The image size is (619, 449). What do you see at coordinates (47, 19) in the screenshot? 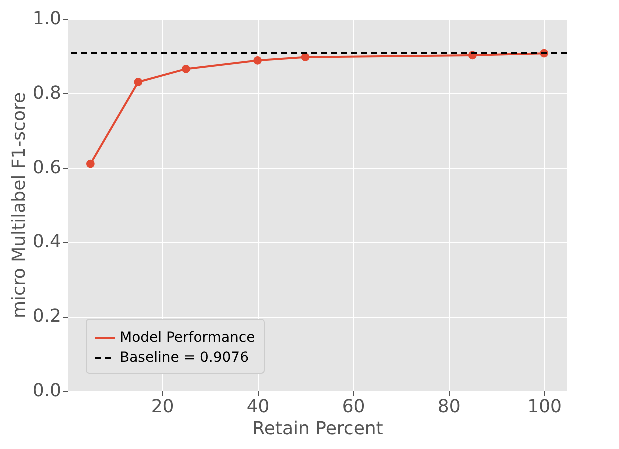
I see `y-tick-label: 1.0` at bounding box center [47, 19].